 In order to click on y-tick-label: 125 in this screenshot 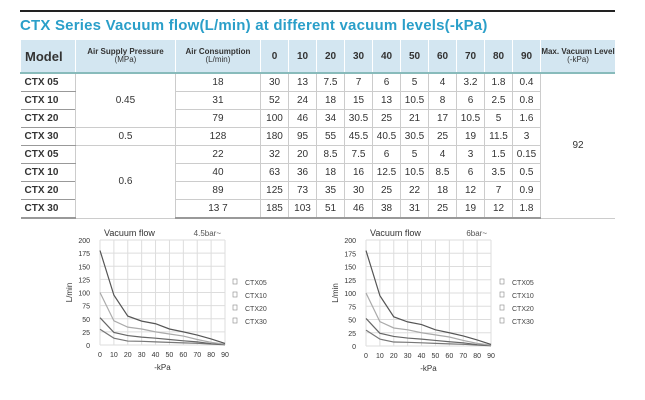, I will do `click(350, 281)`.